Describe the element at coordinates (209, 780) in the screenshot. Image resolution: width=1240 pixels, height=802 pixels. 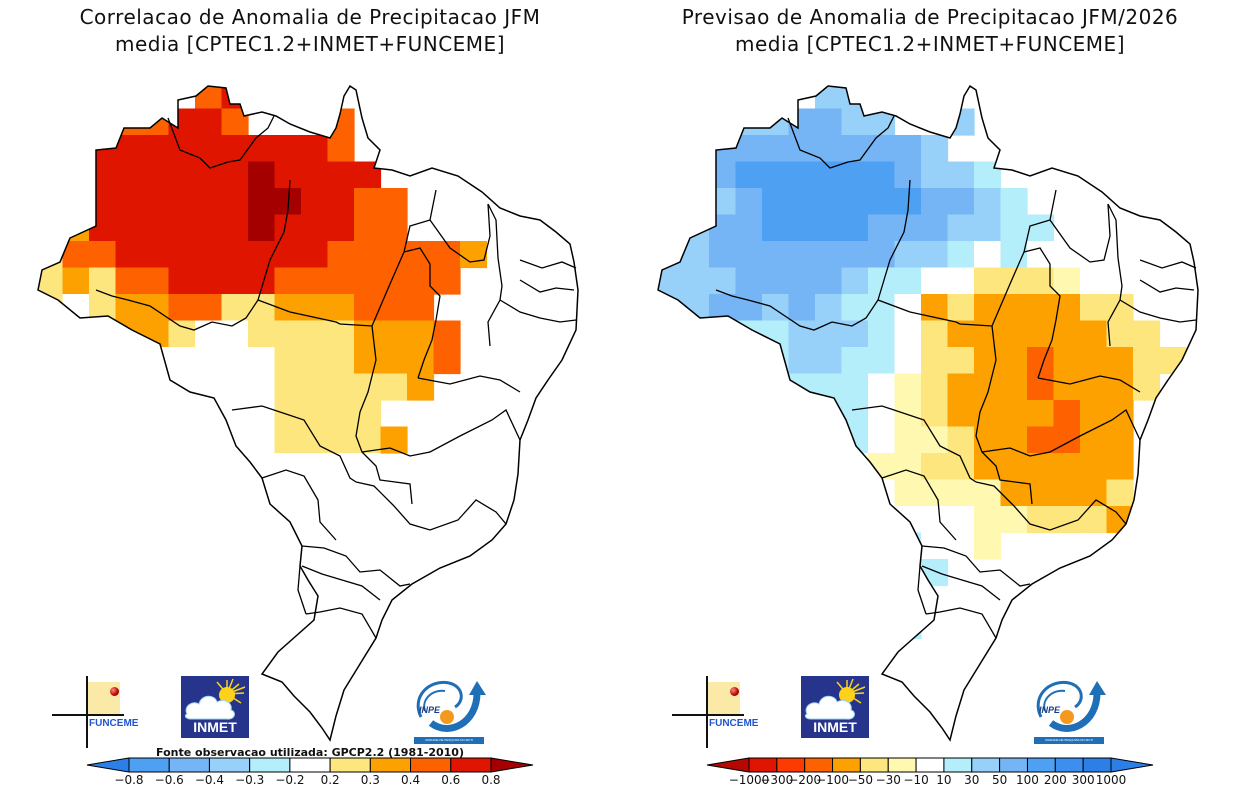
I see `colorbar-tick-label: −0.4` at that location.